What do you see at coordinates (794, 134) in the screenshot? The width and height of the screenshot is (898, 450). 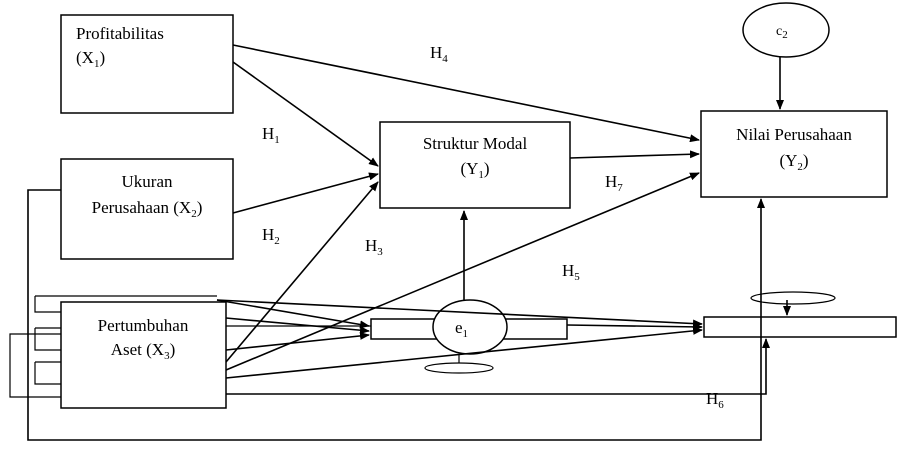 I see `y2-label-name: Nilai Perusahaan` at bounding box center [794, 134].